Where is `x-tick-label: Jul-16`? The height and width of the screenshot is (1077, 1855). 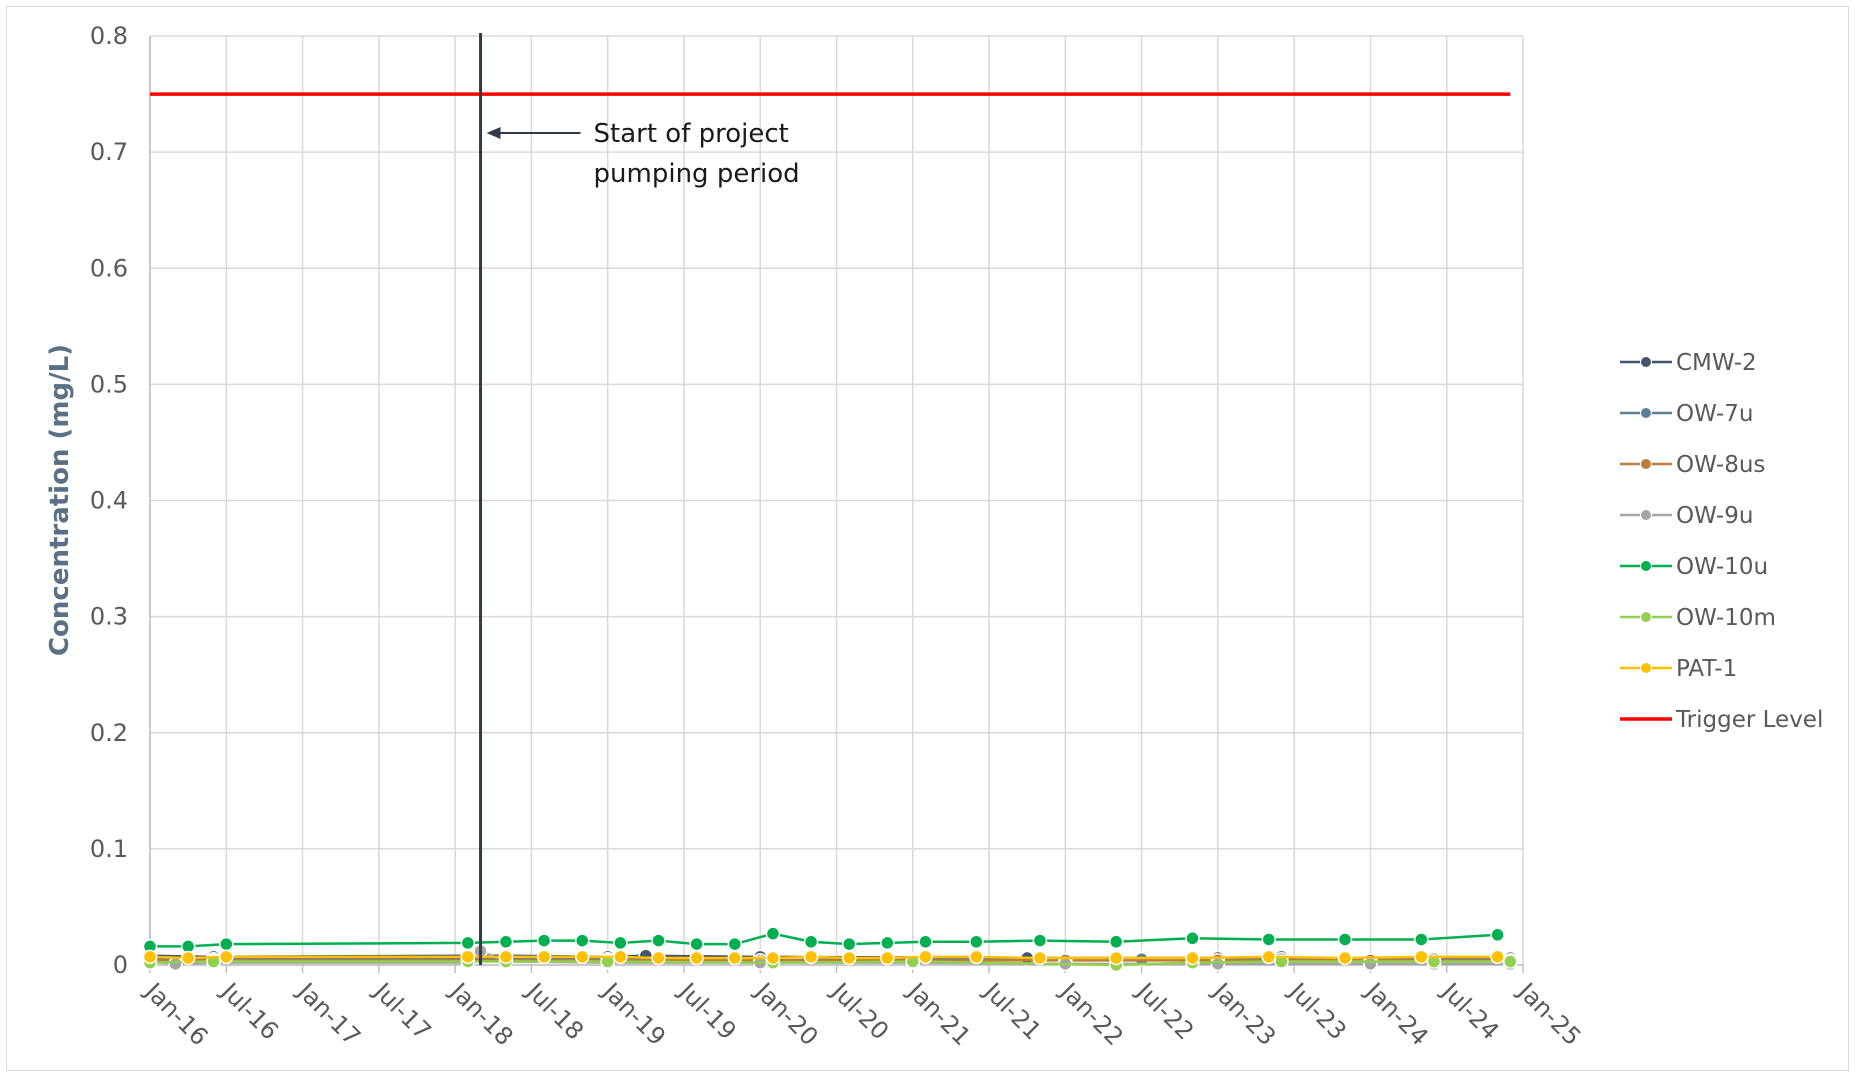
x-tick-label: Jul-16 is located at coordinates (249, 1010).